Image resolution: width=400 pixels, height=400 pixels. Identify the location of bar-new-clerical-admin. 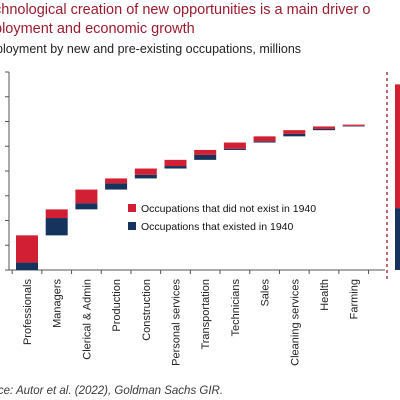
(86, 196).